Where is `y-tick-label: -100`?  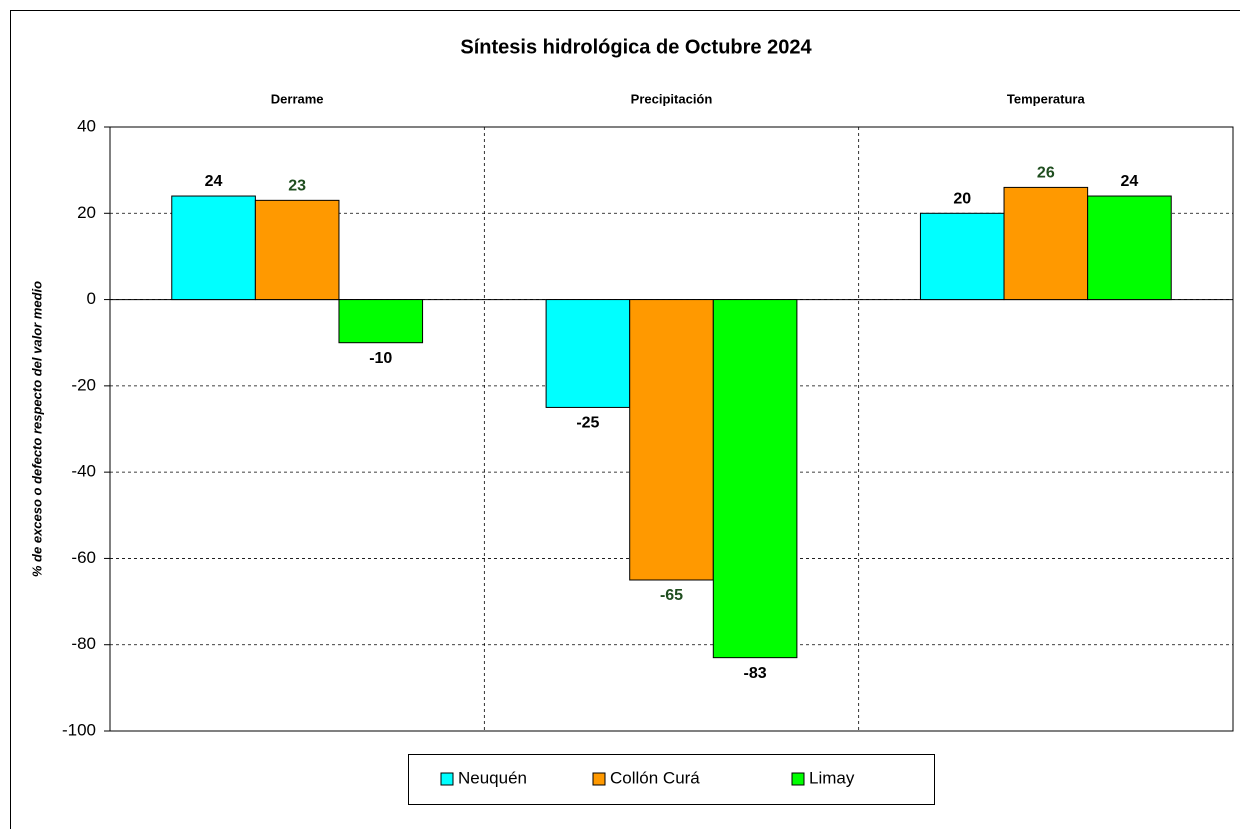 y-tick-label: -100 is located at coordinates (79, 729).